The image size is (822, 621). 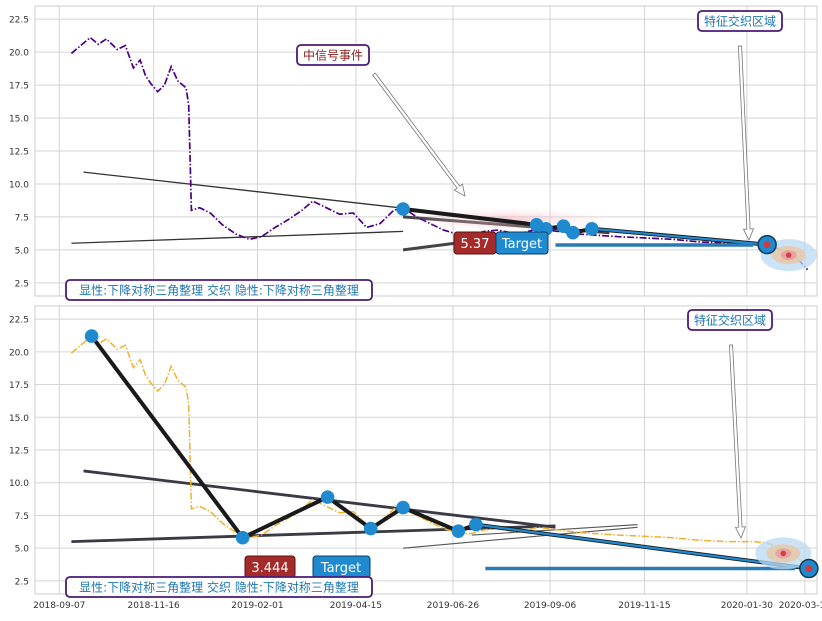 What do you see at coordinates (800, 606) in the screenshot?
I see `x-tick-label: 2020-03-13` at bounding box center [800, 606].